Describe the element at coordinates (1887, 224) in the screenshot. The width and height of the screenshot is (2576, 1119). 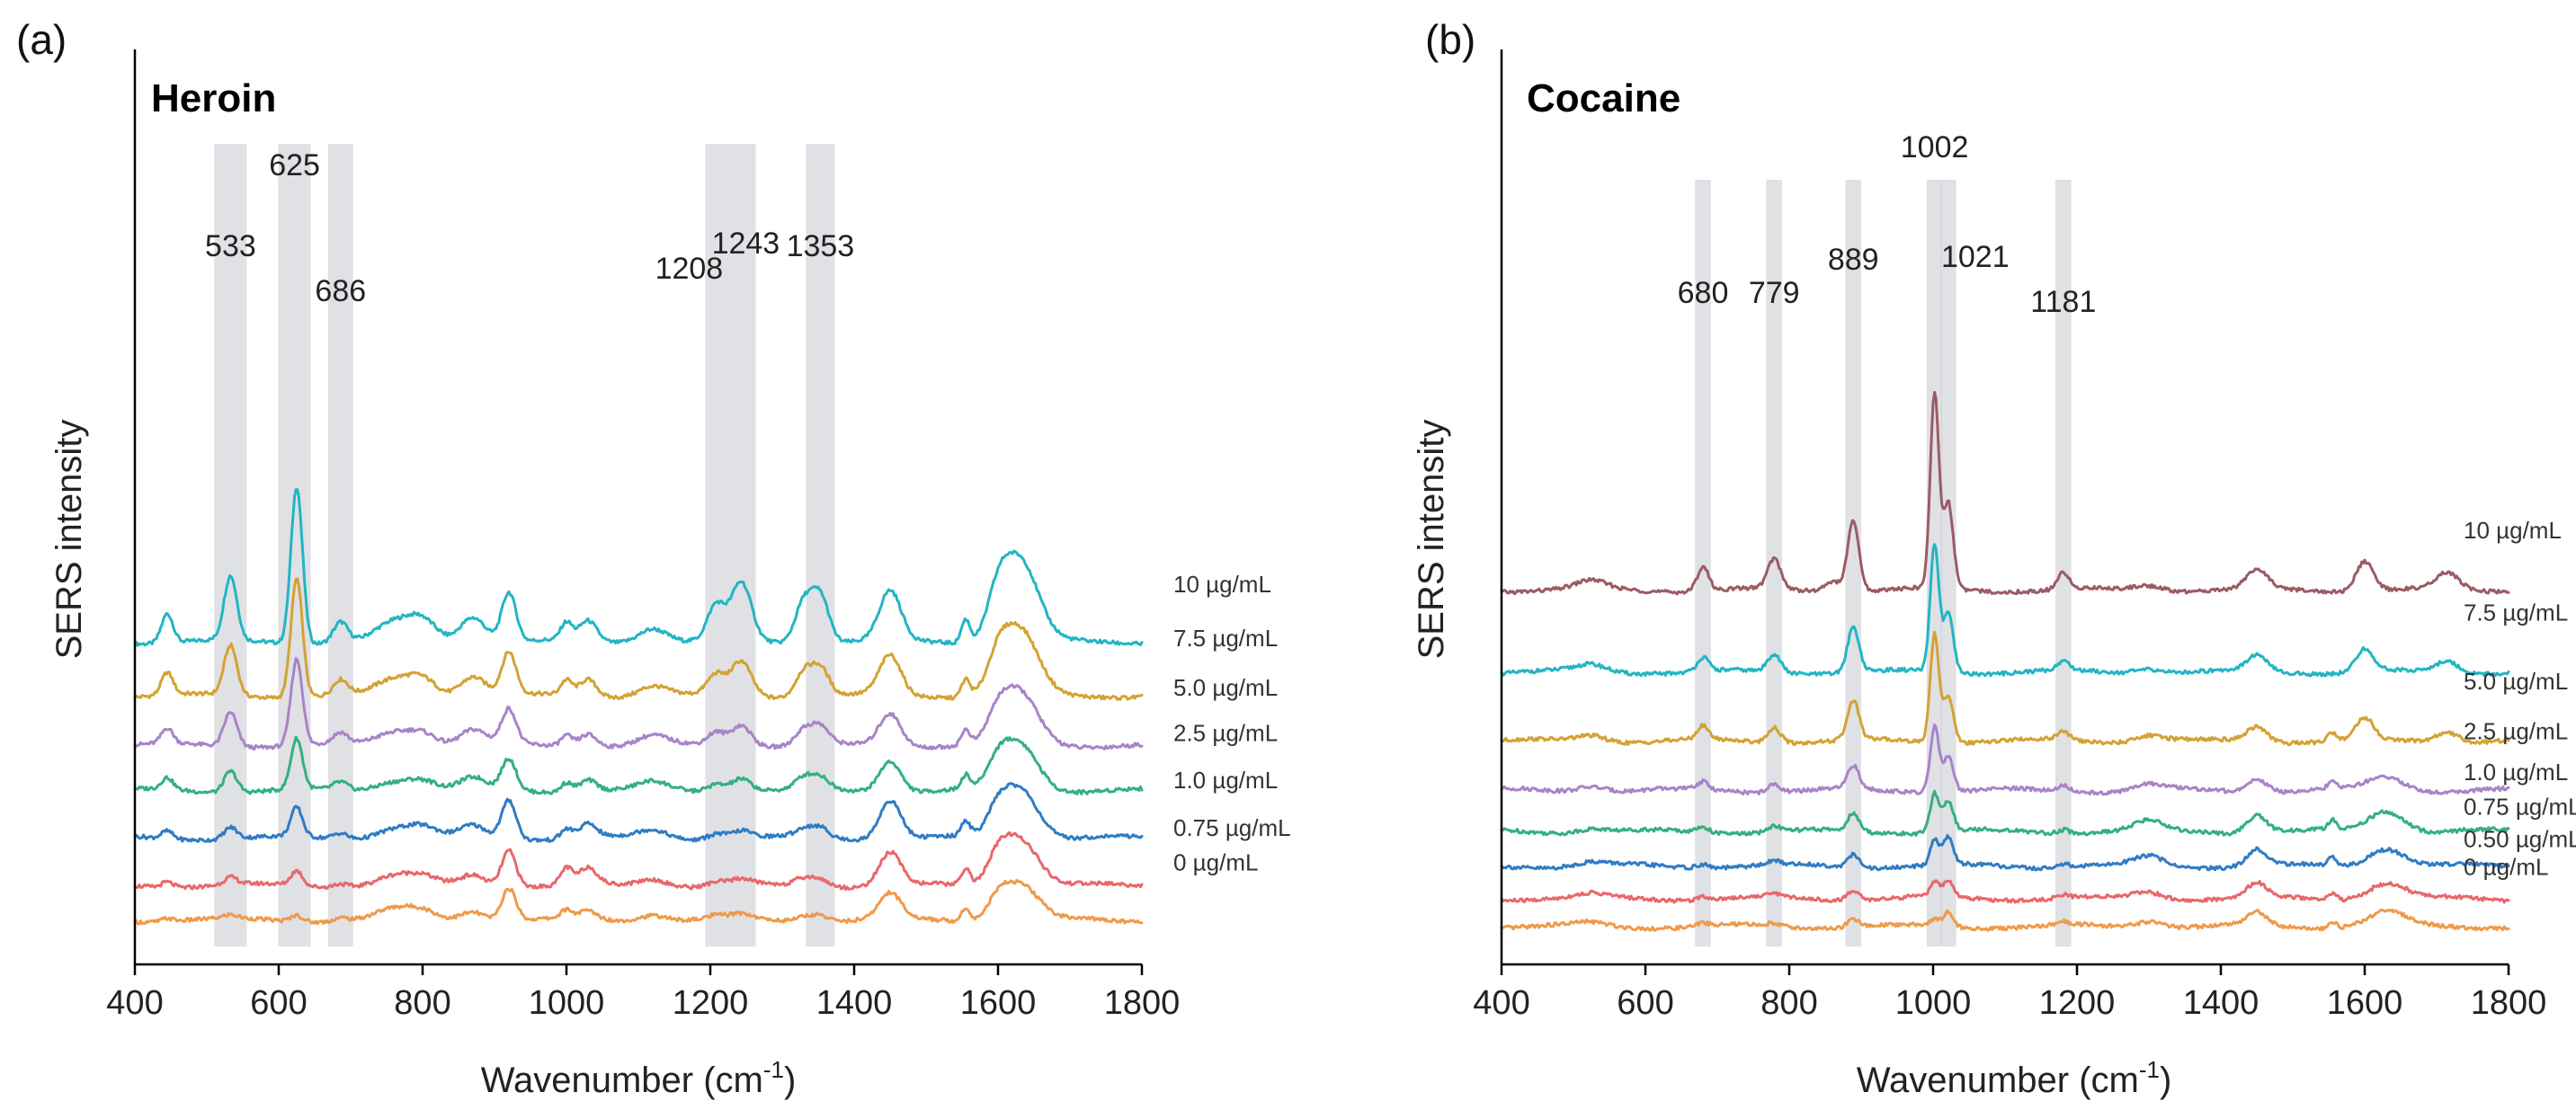
I see `peak-labels: 680 779 889 1002 1021 1181` at that location.